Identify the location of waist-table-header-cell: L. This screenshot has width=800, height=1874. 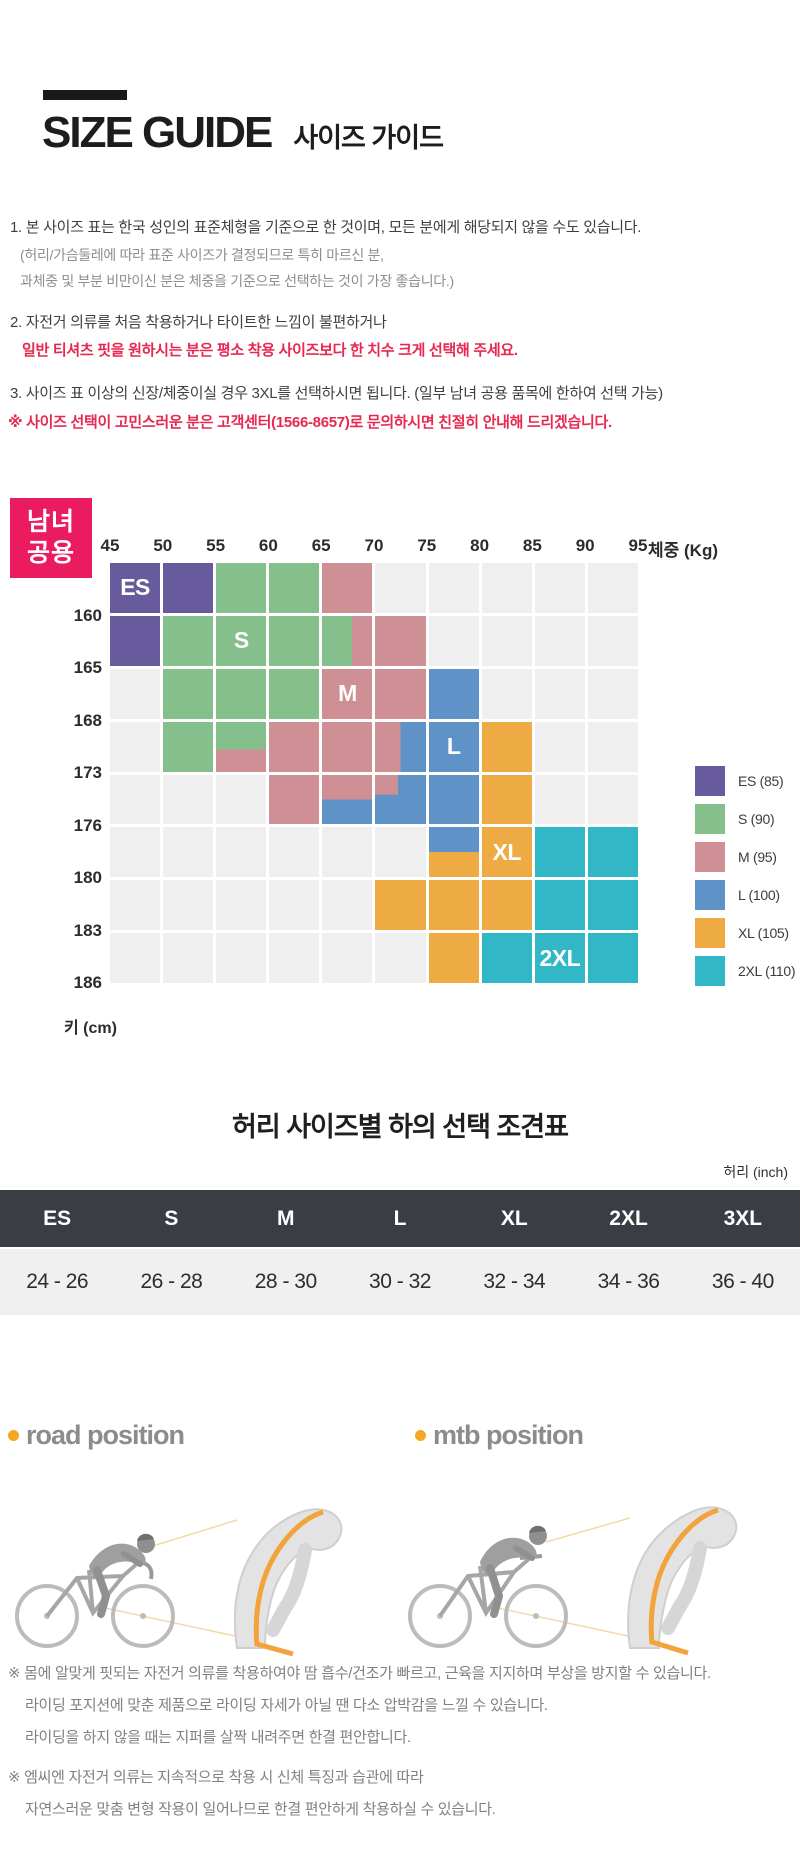
(400, 1218).